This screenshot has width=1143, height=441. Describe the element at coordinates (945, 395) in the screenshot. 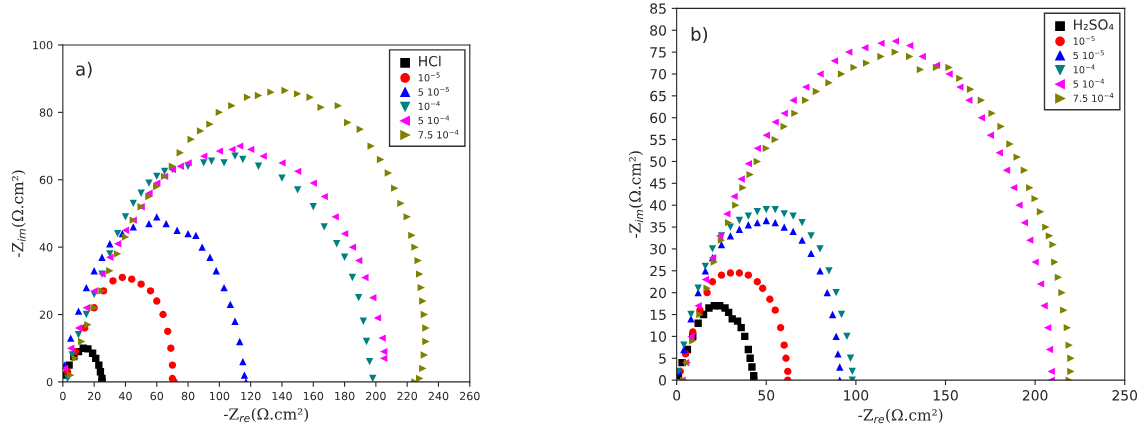

I see `x-tick-label: 150` at that location.